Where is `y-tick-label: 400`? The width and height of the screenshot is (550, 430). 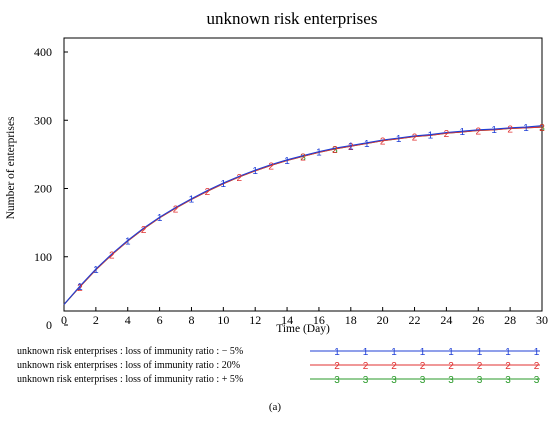 y-tick-label: 400 is located at coordinates (43, 52).